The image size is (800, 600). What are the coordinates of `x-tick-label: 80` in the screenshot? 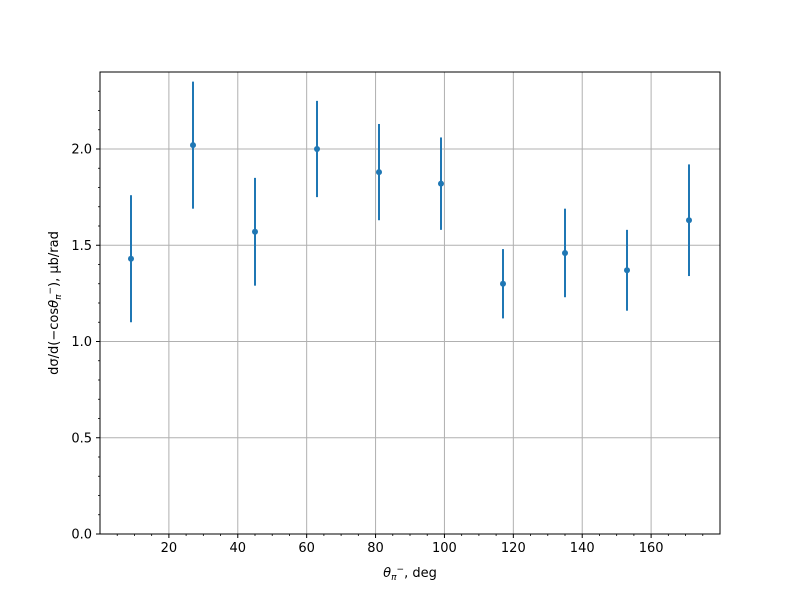 It's located at (375, 548).